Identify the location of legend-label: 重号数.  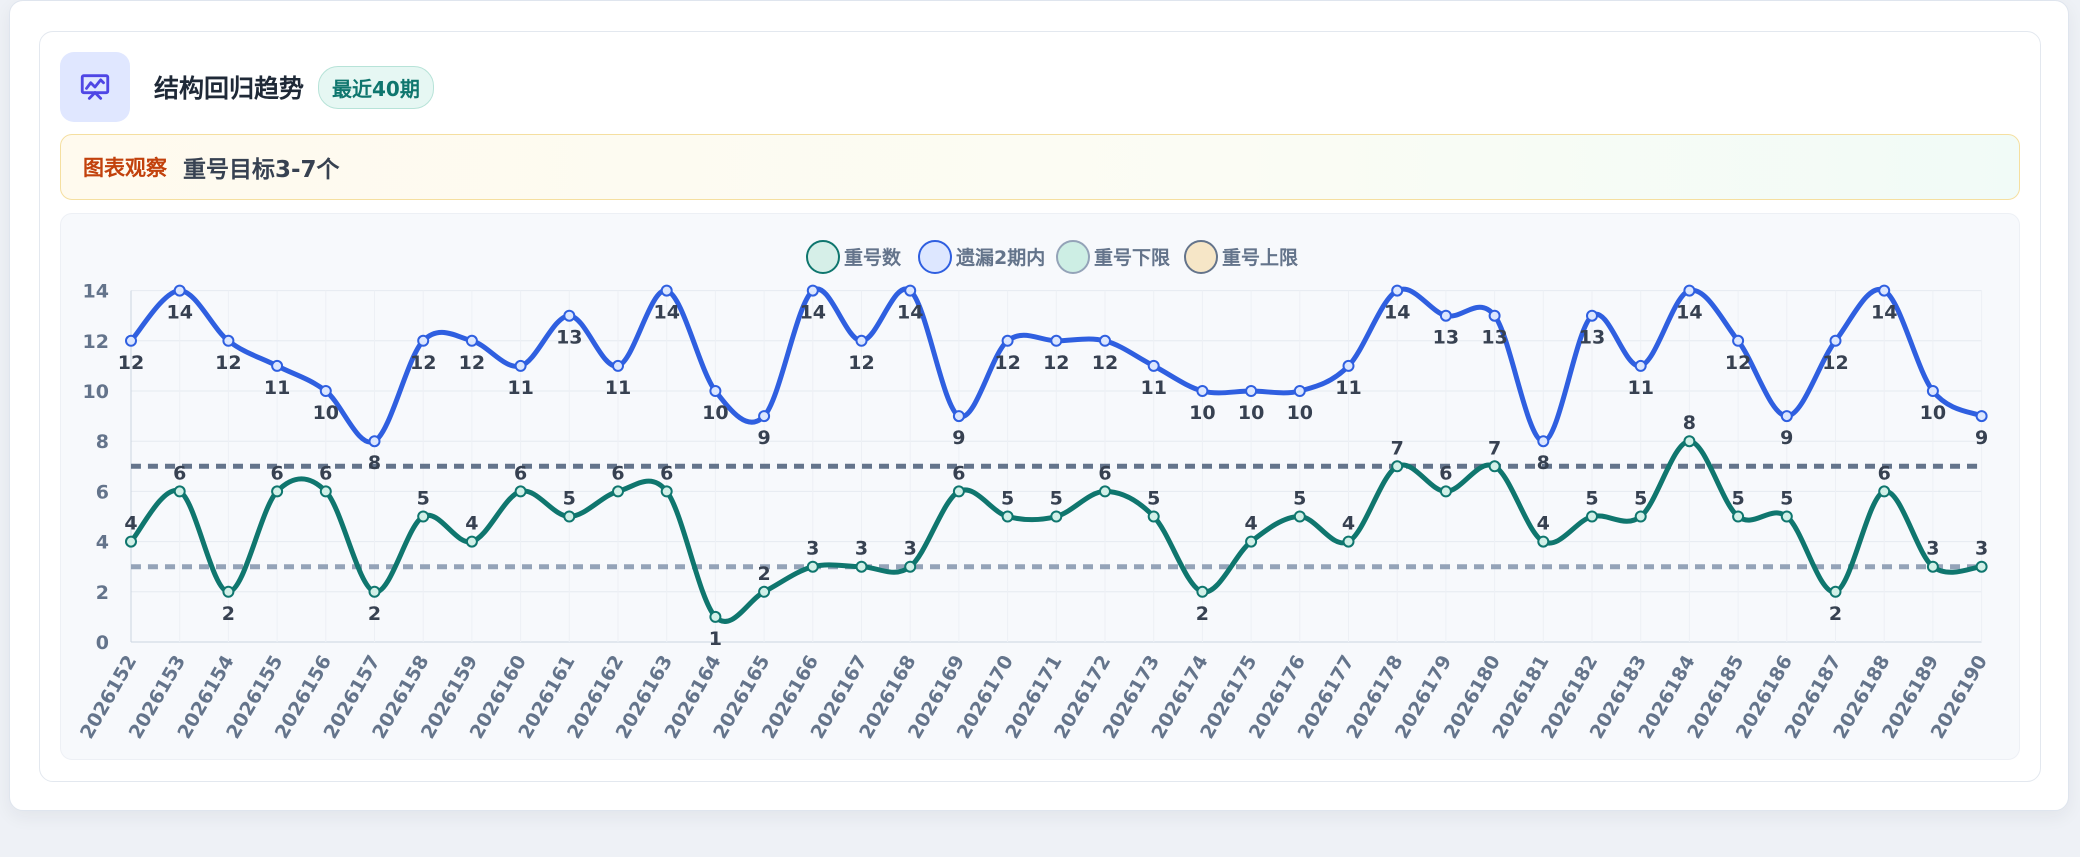
(873, 257).